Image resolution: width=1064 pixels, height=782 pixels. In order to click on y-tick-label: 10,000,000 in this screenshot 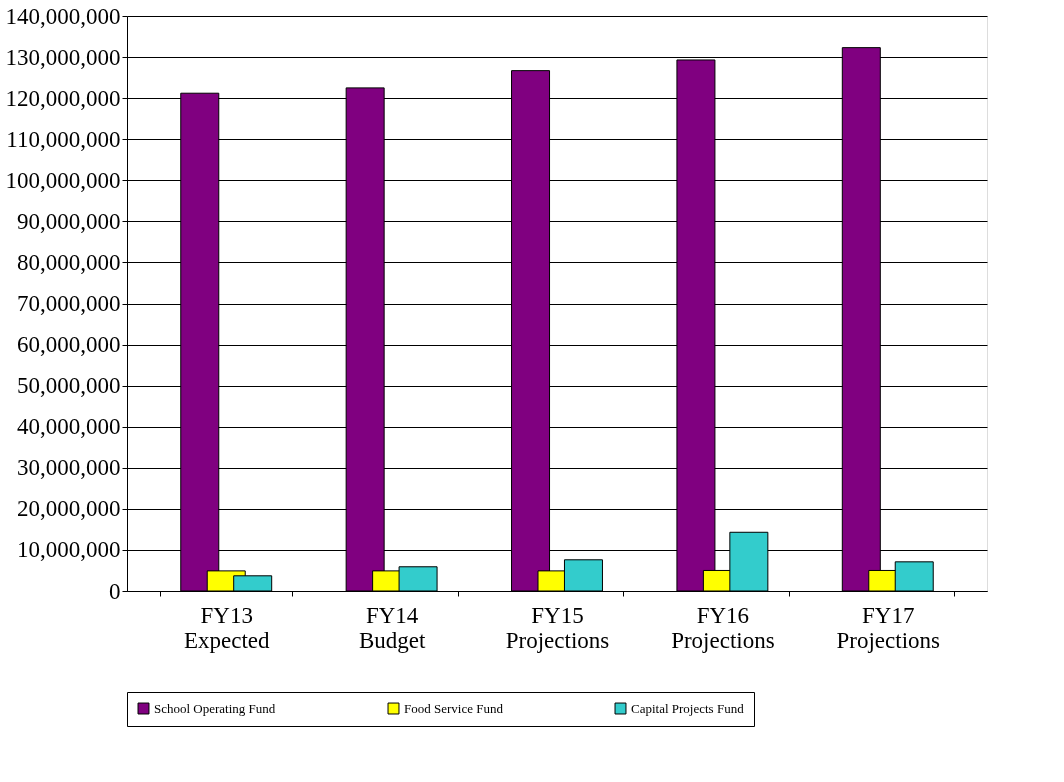, I will do `click(69, 550)`.